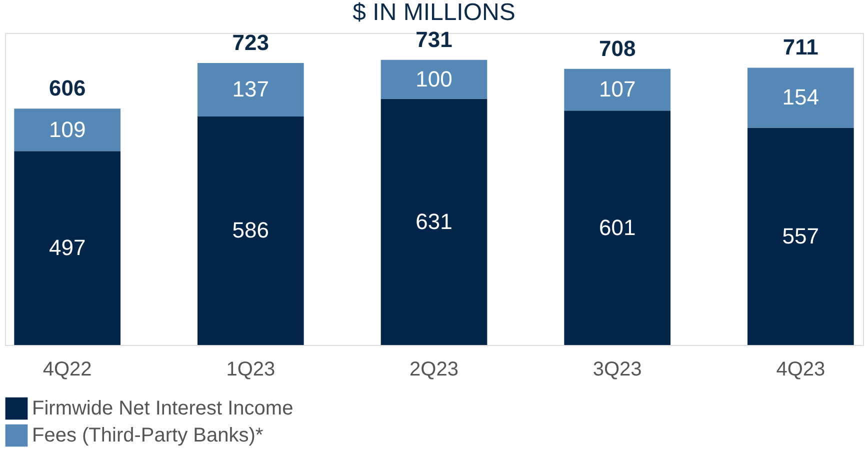 The height and width of the screenshot is (452, 868). I want to click on total-label: 708, so click(617, 48).